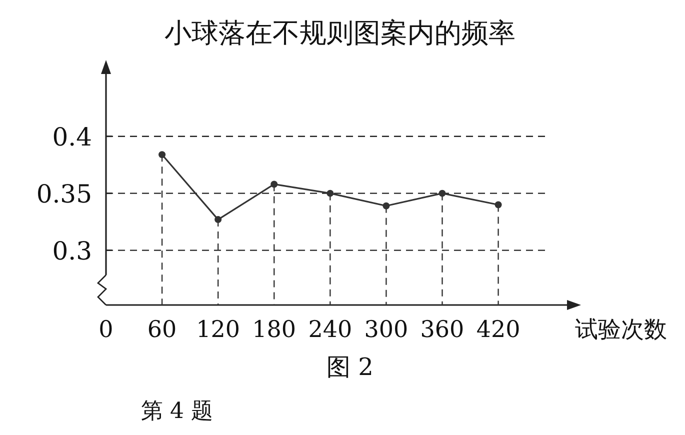 Image resolution: width=685 pixels, height=435 pixels. What do you see at coordinates (386, 330) in the screenshot?
I see `x-tick-label: 300` at bounding box center [386, 330].